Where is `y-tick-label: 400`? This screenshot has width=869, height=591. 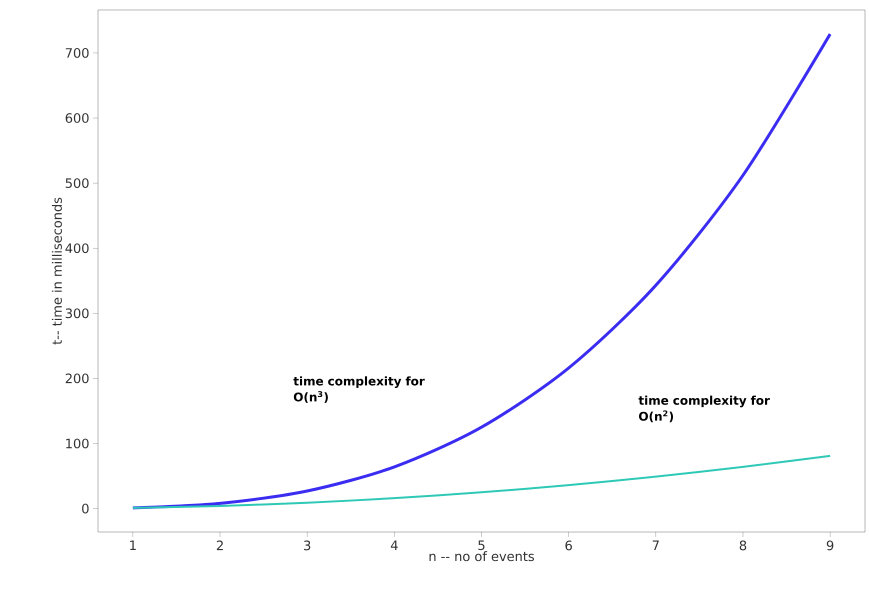
y-tick-label: 400 is located at coordinates (77, 248).